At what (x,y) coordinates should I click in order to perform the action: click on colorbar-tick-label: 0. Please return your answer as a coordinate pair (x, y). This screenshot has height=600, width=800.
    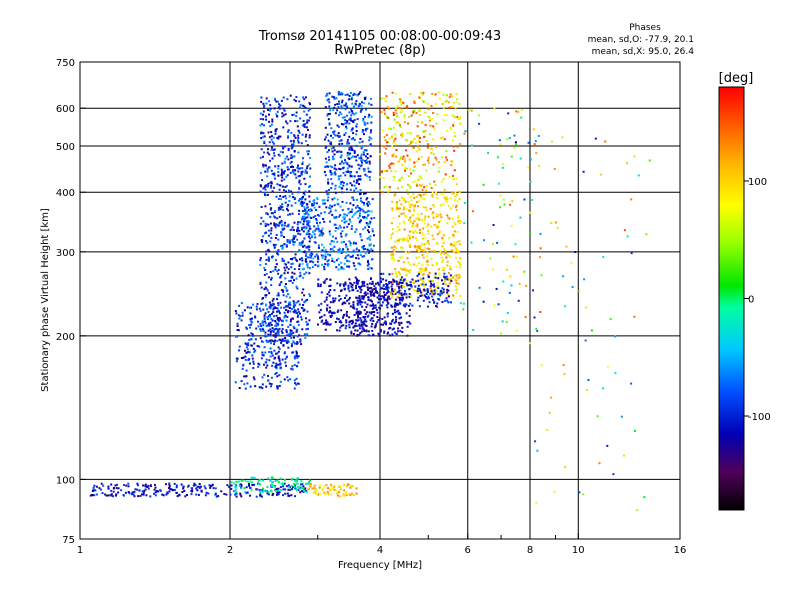
    Looking at the image, I should click on (751, 300).